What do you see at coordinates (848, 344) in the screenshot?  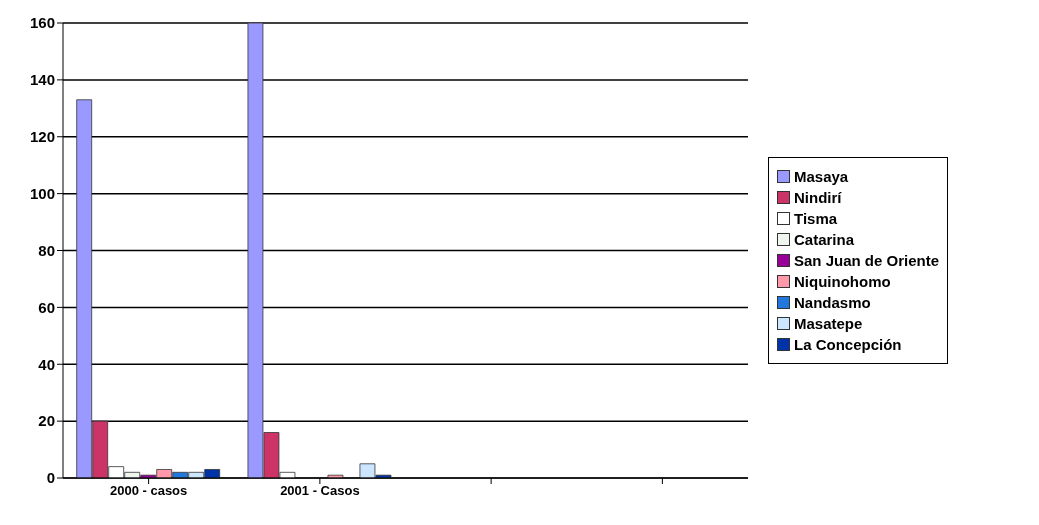 I see `legend-label: La Concepción` at bounding box center [848, 344].